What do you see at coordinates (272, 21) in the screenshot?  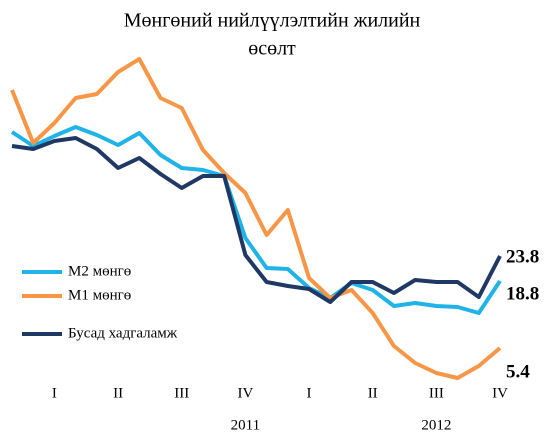 I see `chart-title: Мөнгөний нийлүүлэлтийн жилийн` at bounding box center [272, 21].